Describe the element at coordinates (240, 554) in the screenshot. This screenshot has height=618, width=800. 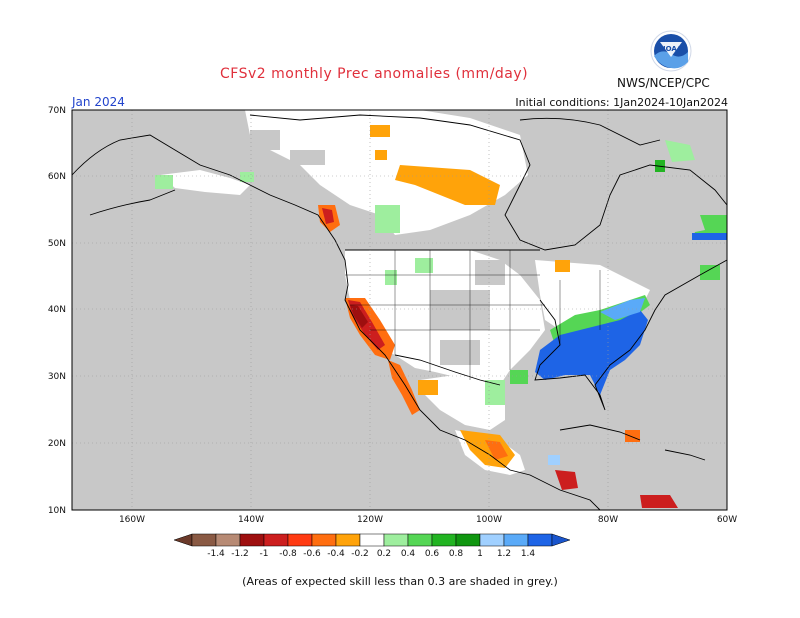
I see `colorbar-label: -1.2` at that location.